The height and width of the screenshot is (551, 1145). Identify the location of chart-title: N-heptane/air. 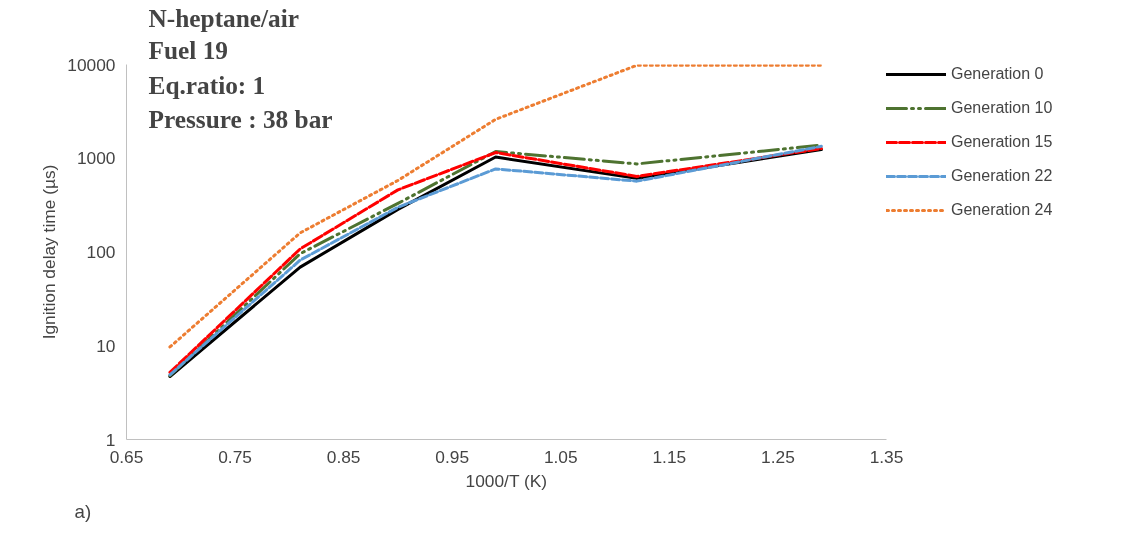
(224, 17).